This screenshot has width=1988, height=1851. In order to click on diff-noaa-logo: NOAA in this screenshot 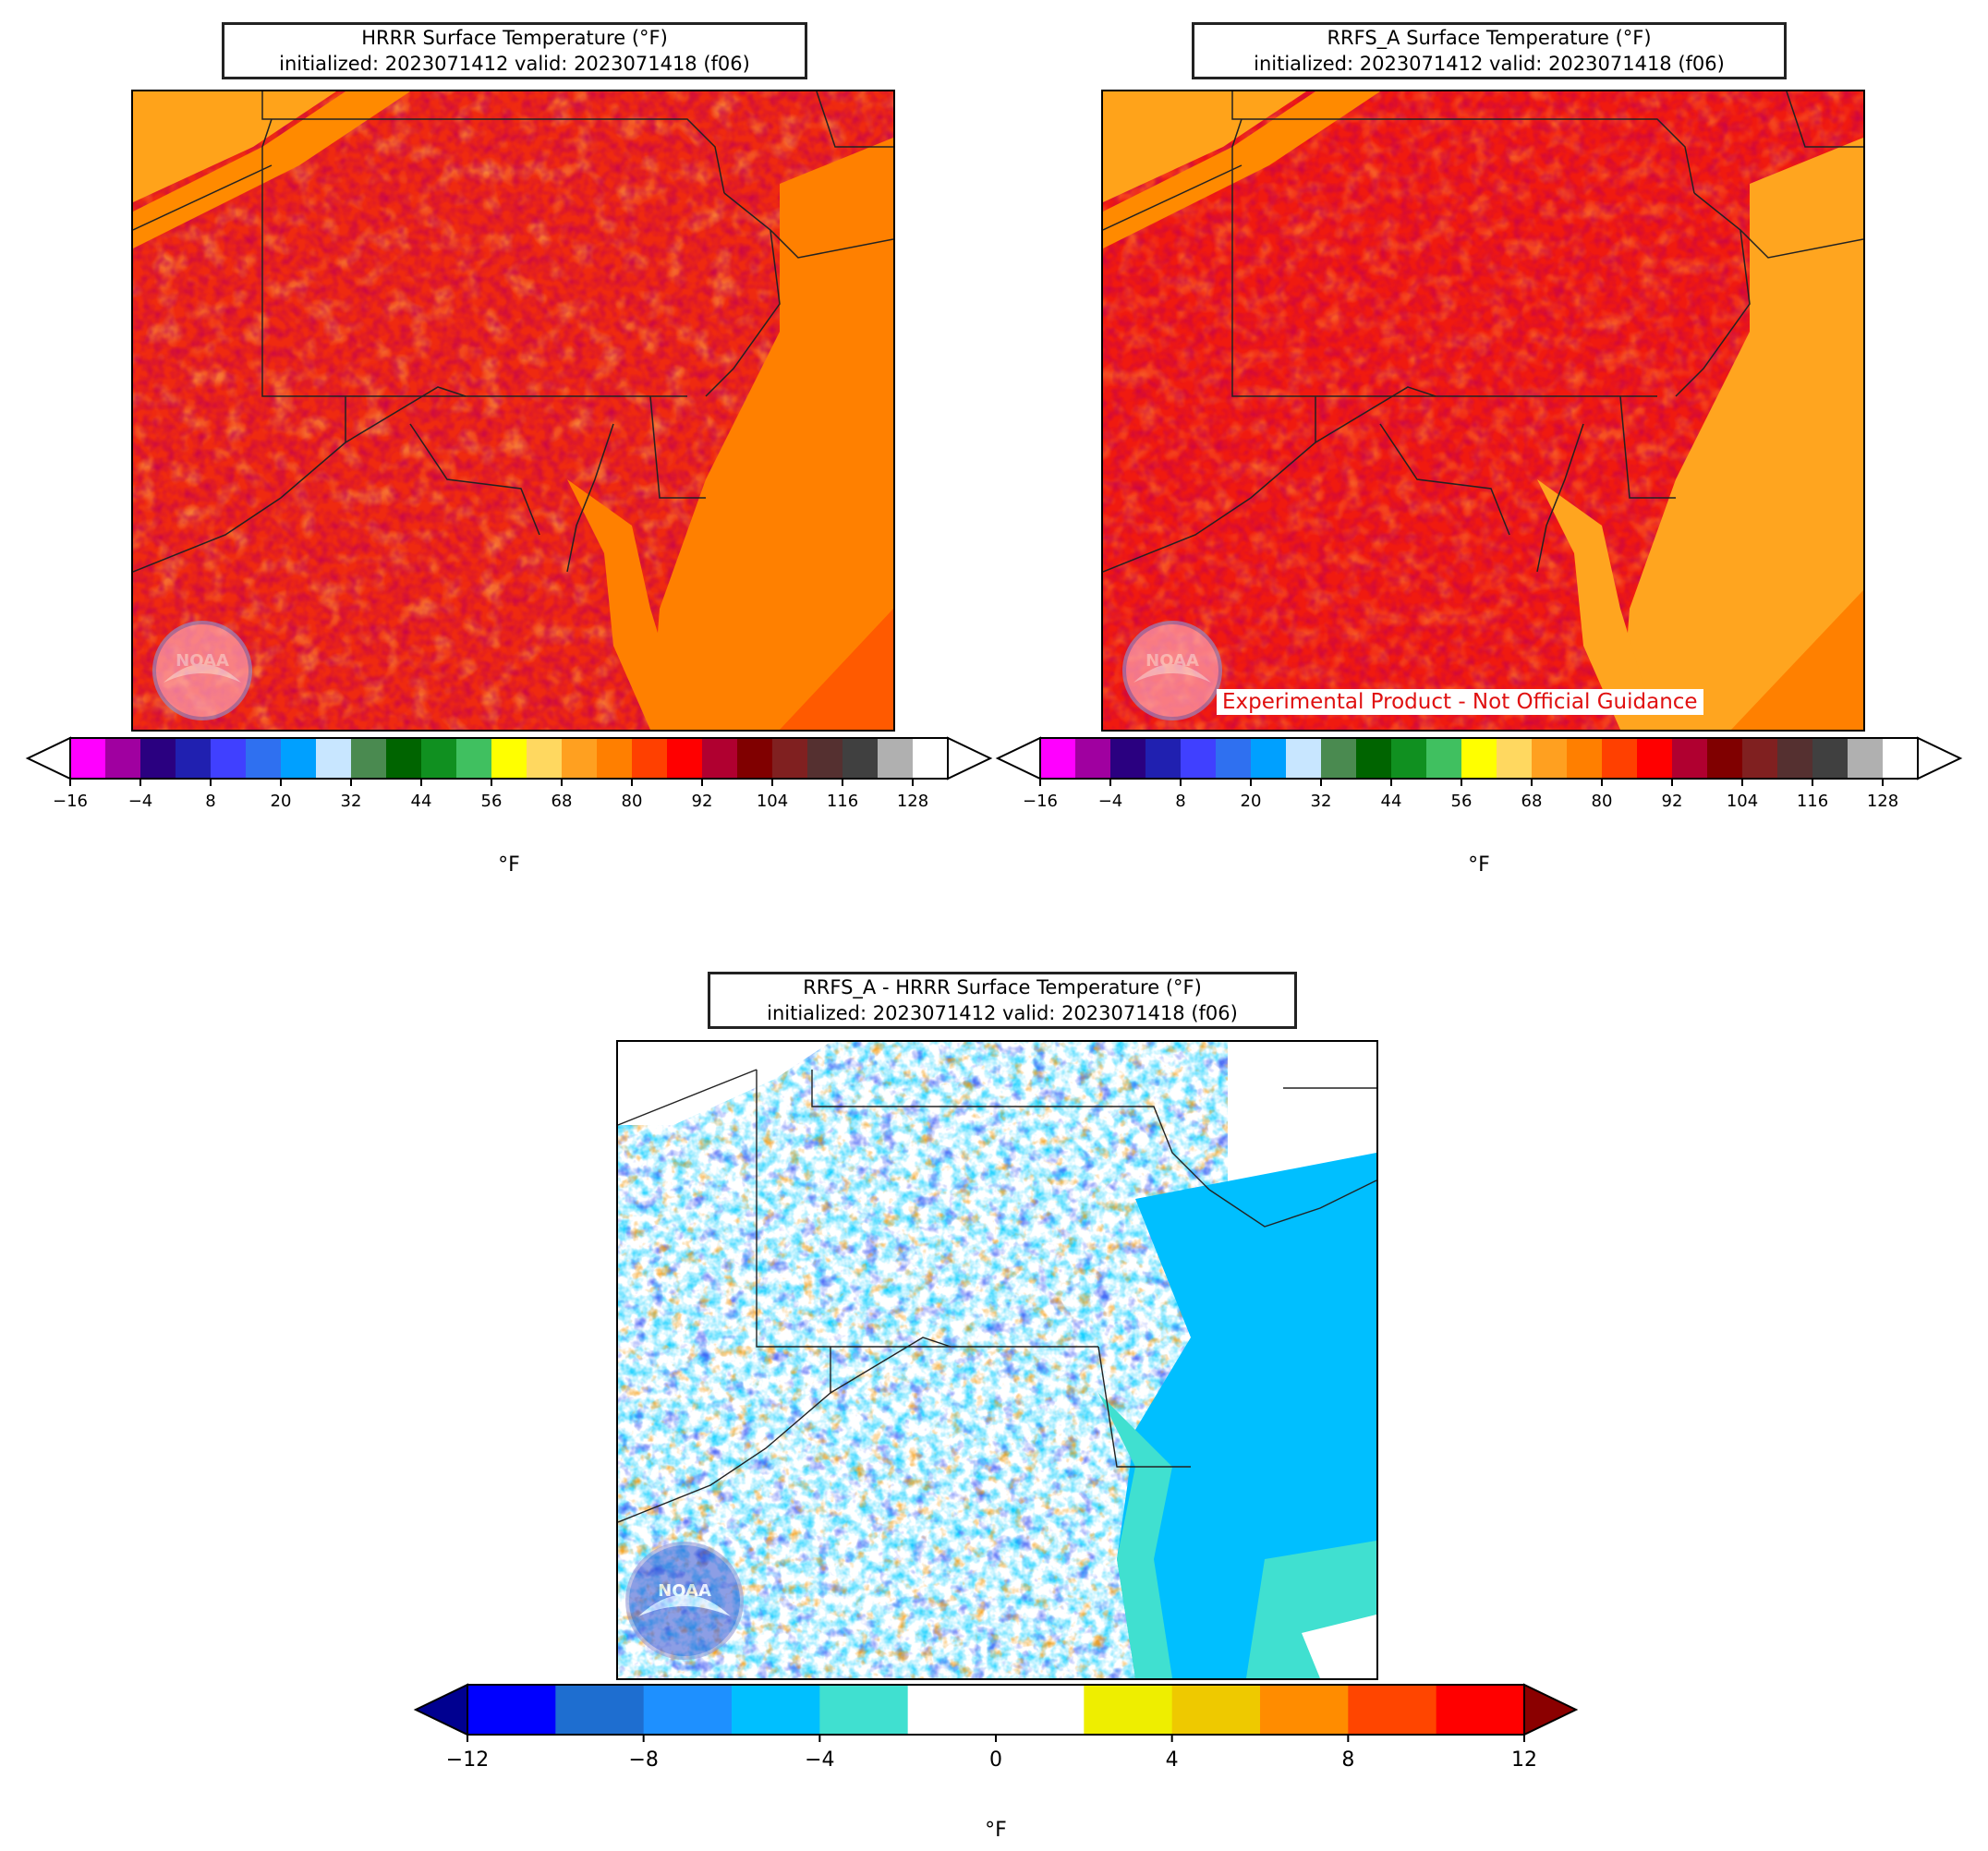, I will do `click(684, 1601)`.